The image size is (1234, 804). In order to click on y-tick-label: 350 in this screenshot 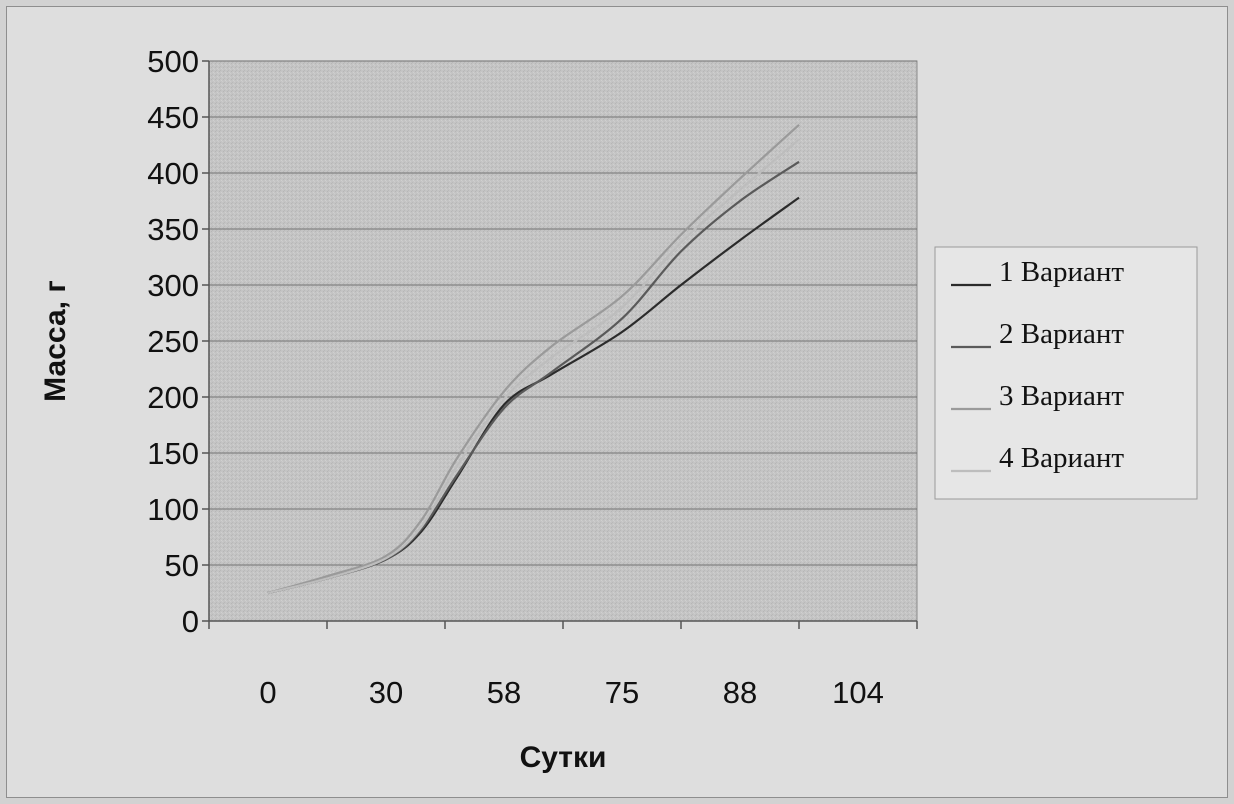, I will do `click(173, 229)`.